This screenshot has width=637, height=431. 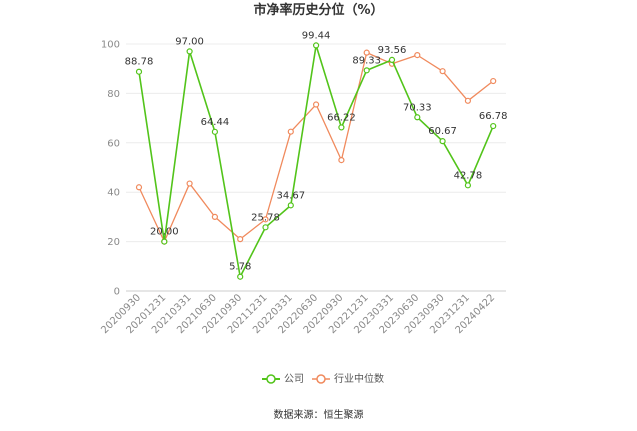 I want to click on data-label: 64.44, so click(x=215, y=122).